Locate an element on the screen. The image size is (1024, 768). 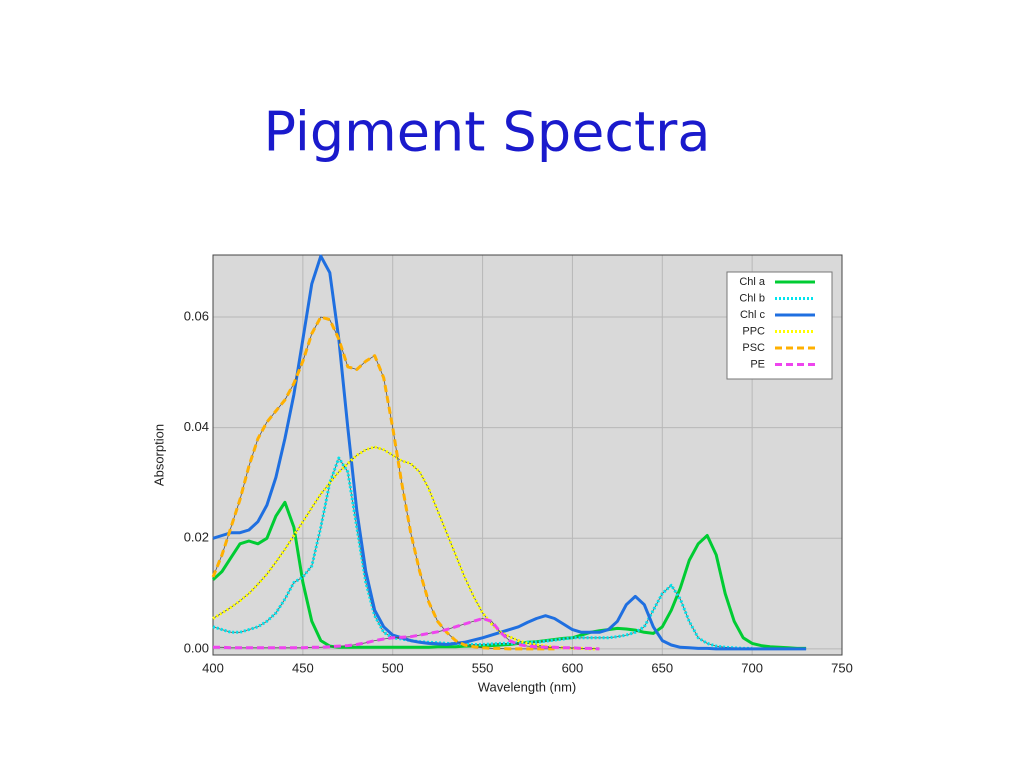
chart-title: Pigment Spectra is located at coordinates (487, 132).